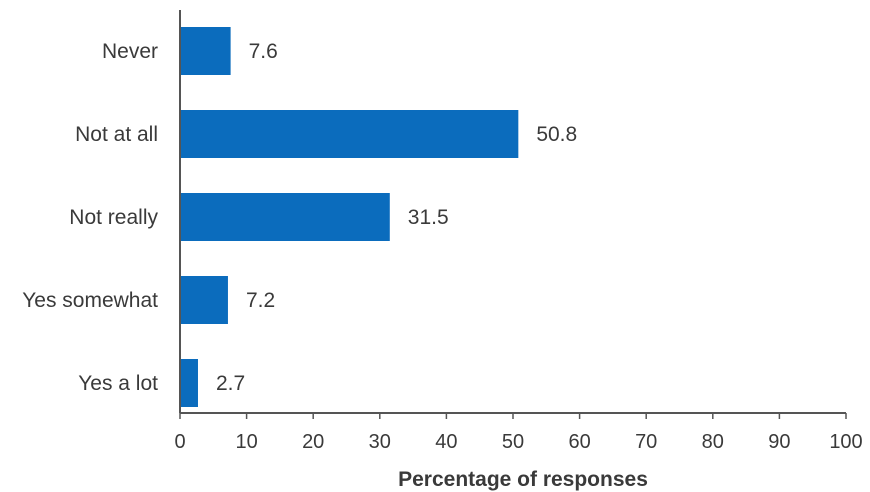 The image size is (870, 492). Describe the element at coordinates (380, 442) in the screenshot. I see `x-tick-label: 30` at that location.